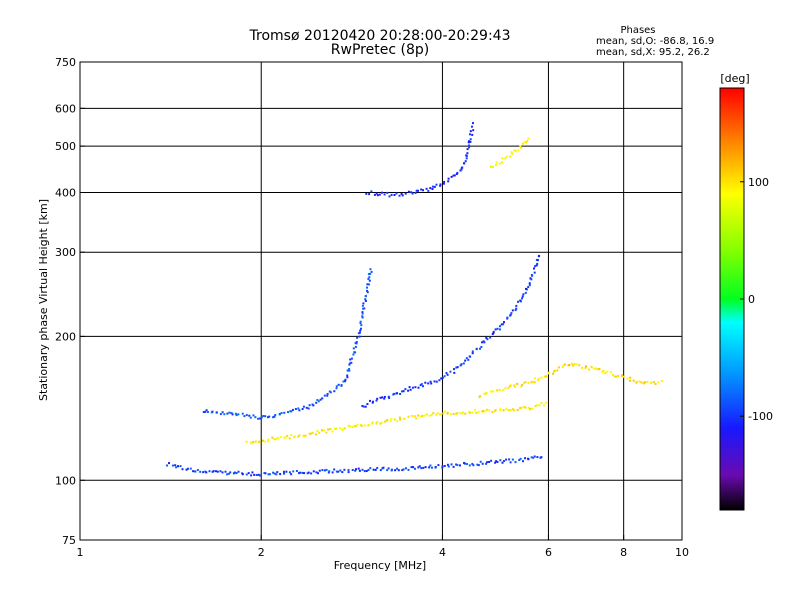  Describe the element at coordinates (65, 192) in the screenshot. I see `y-tick-label: 400` at that location.